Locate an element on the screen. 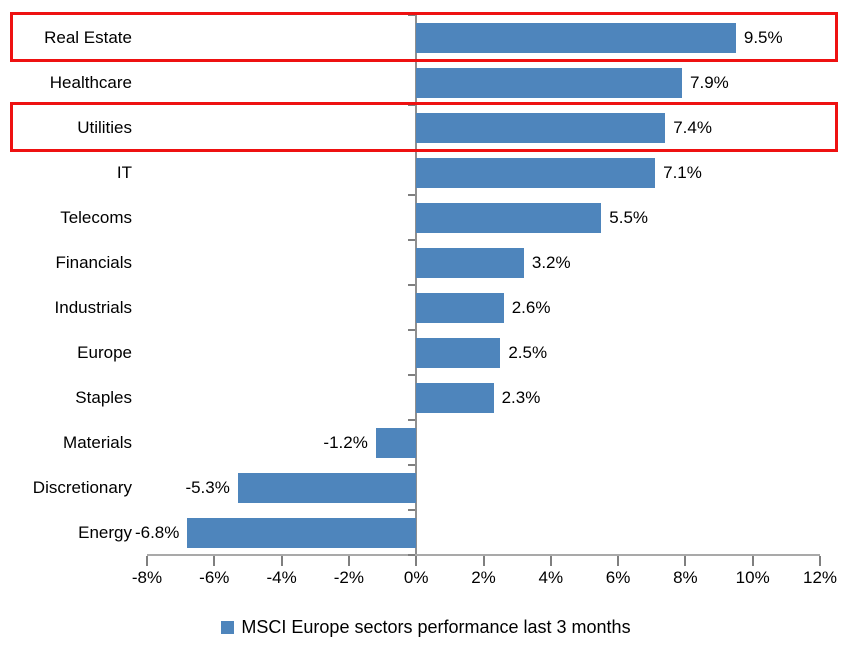 The height and width of the screenshot is (651, 852). bar-telecoms is located at coordinates (509, 217).